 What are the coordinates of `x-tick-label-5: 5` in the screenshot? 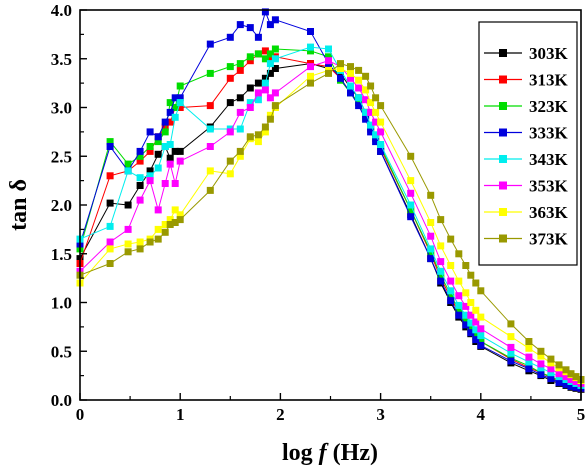 It's located at (581, 414).